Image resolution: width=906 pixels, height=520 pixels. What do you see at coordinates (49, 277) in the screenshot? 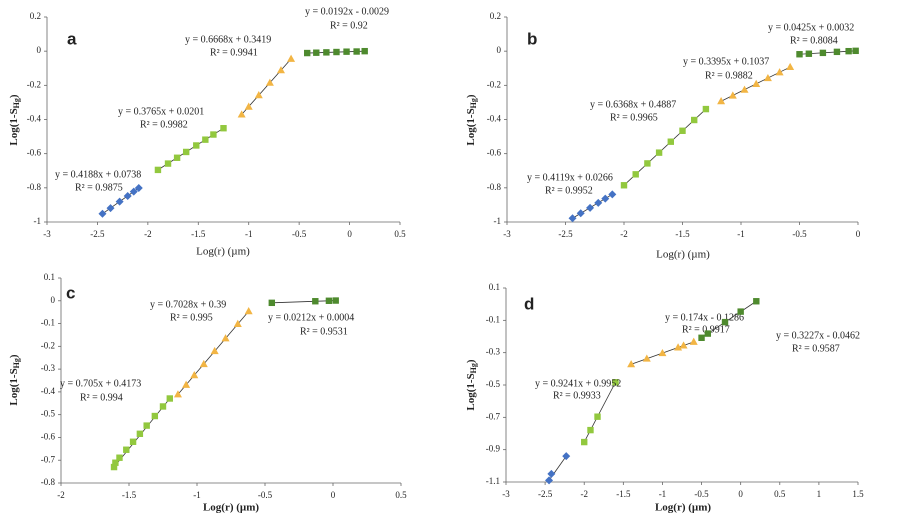
I see `y-tick-label: 0.1` at bounding box center [49, 277].